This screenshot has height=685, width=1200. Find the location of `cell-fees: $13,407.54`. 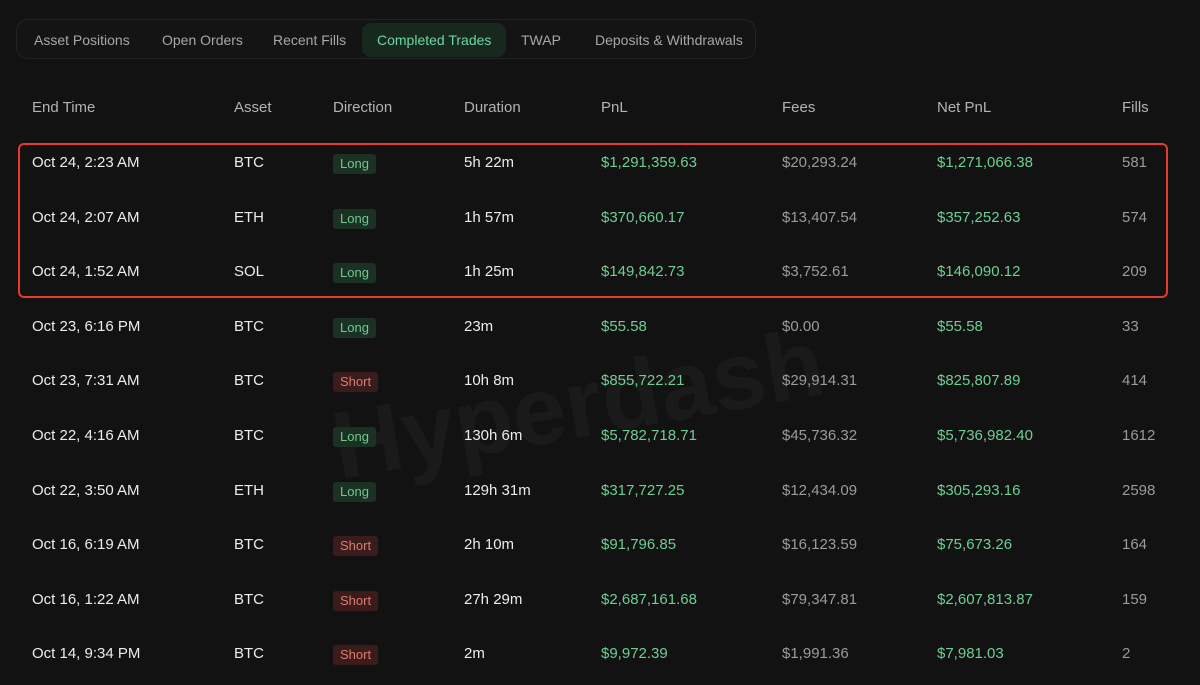

cell-fees: $13,407.54 is located at coordinates (820, 217).